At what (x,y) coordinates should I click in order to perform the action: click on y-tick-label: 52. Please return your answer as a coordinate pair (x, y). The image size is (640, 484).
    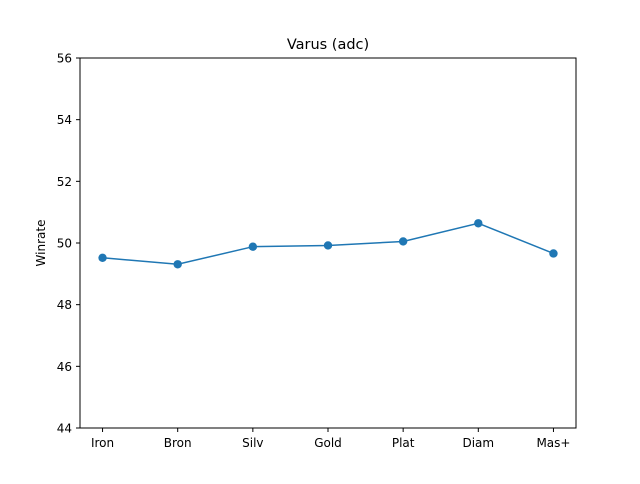
    Looking at the image, I should click on (64, 182).